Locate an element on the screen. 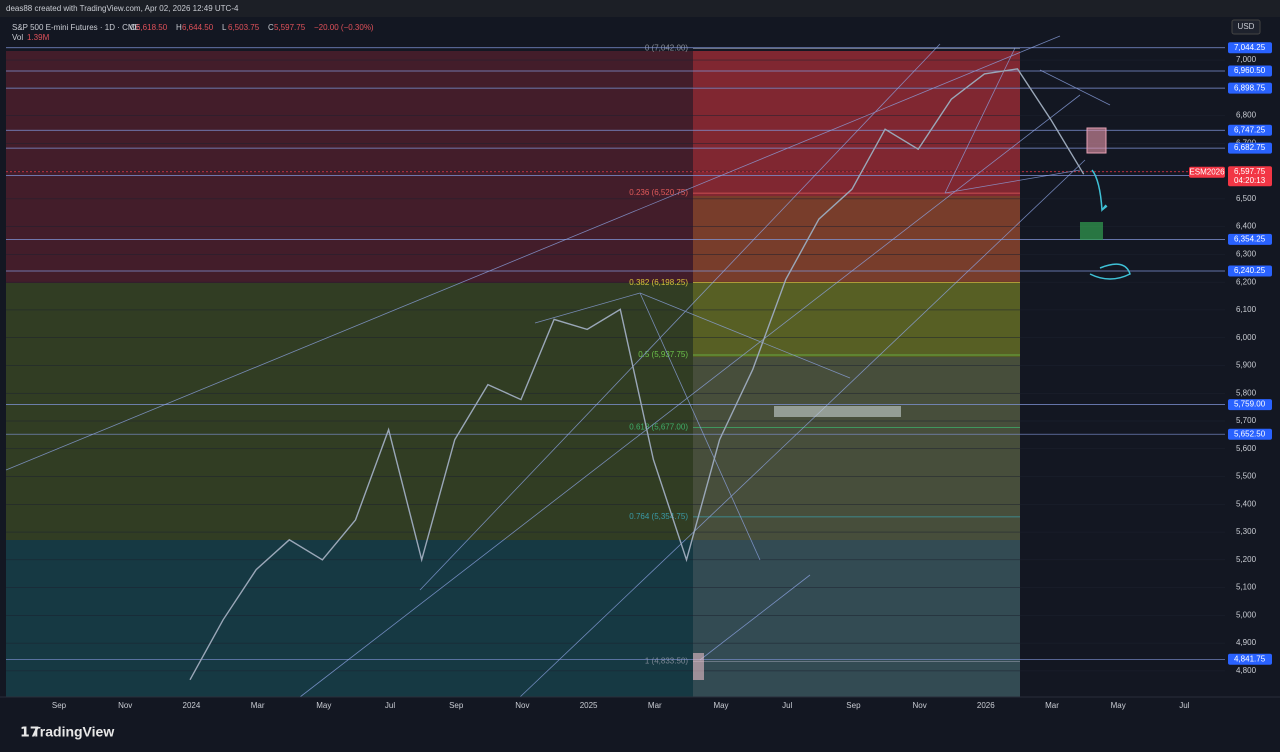  y-tick-label: 6,100 is located at coordinates (1246, 309).